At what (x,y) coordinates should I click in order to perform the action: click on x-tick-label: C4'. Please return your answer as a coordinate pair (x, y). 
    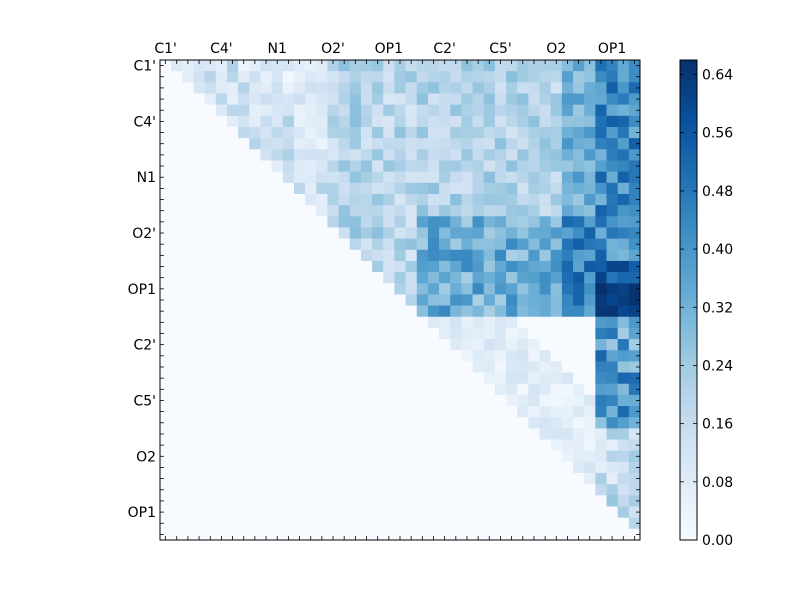
    Looking at the image, I should click on (221, 49).